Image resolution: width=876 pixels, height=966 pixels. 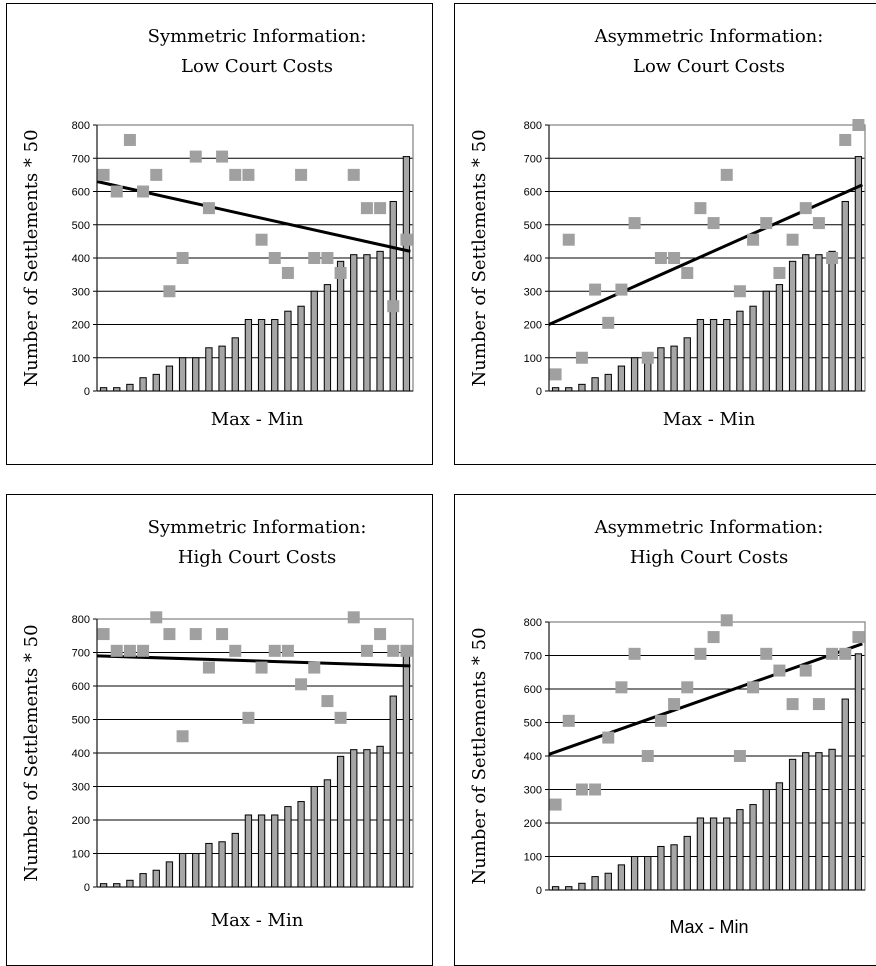 What do you see at coordinates (709, 557) in the screenshot?
I see `chart-subtitle: High Court Costs` at bounding box center [709, 557].